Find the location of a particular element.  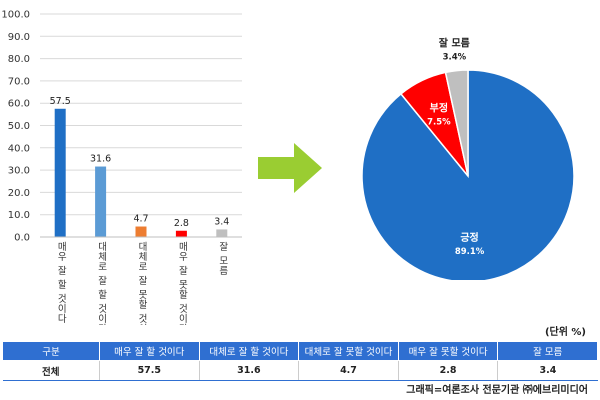

table-header-cell: 구분 is located at coordinates (51, 351).